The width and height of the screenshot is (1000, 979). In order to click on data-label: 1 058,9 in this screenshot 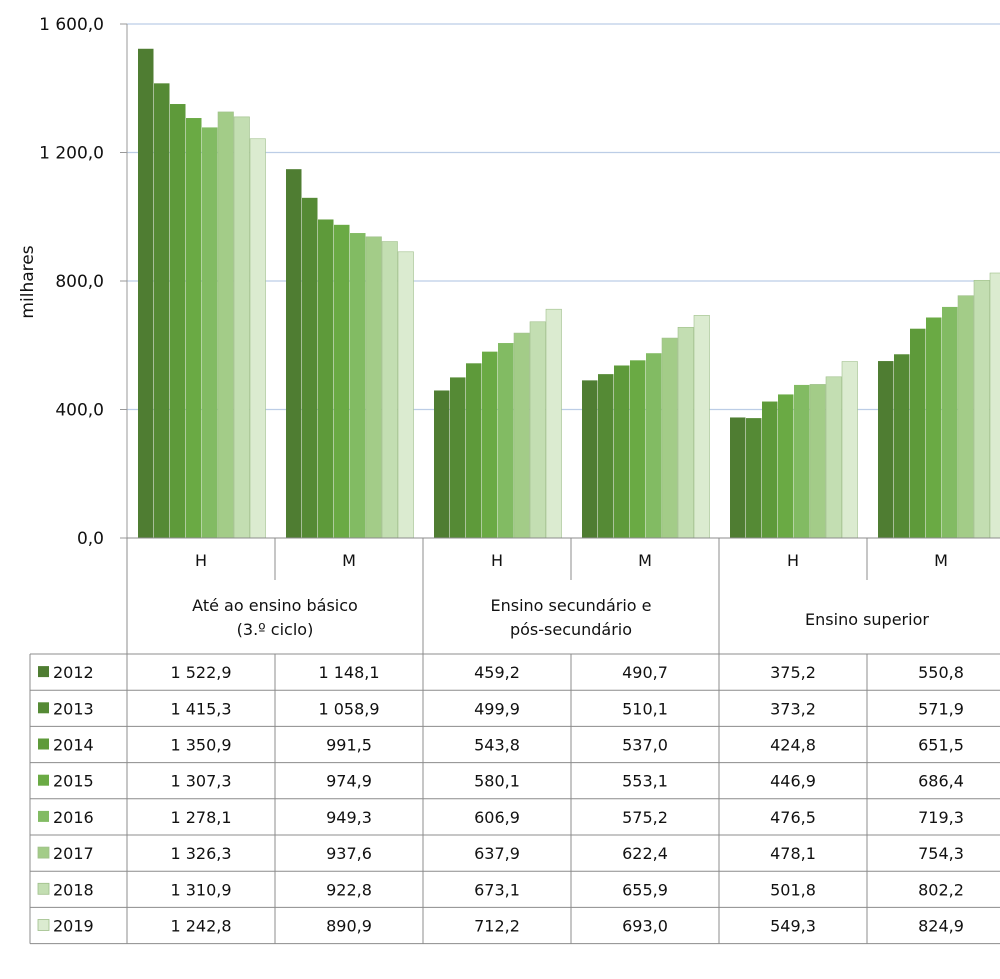, I will do `click(348, 708)`.